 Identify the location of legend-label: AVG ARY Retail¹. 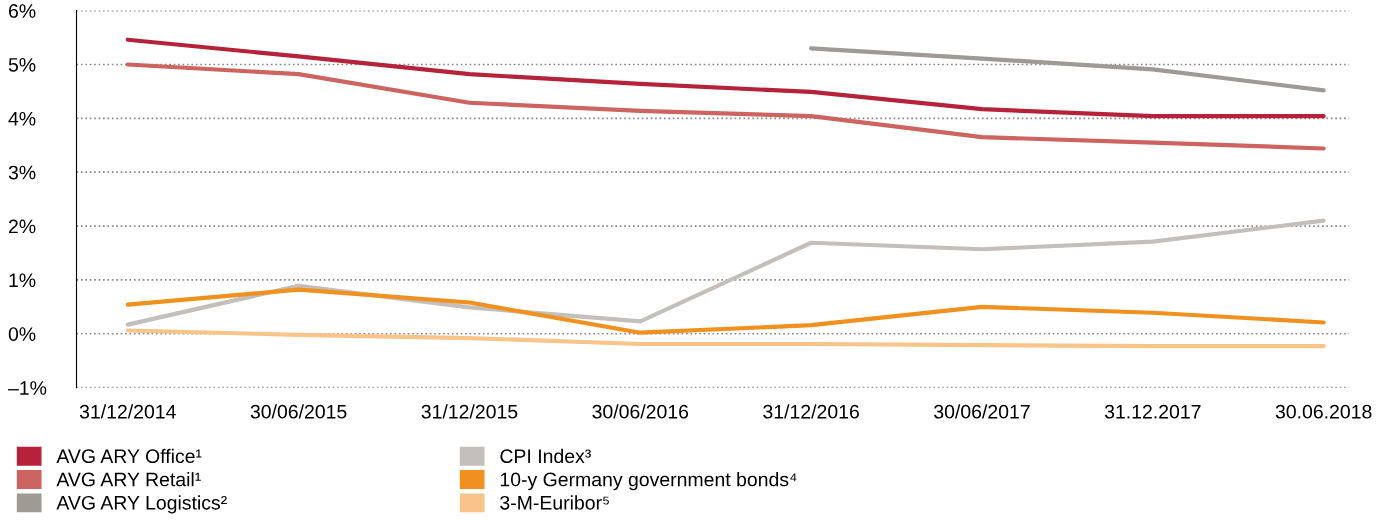
(128, 479).